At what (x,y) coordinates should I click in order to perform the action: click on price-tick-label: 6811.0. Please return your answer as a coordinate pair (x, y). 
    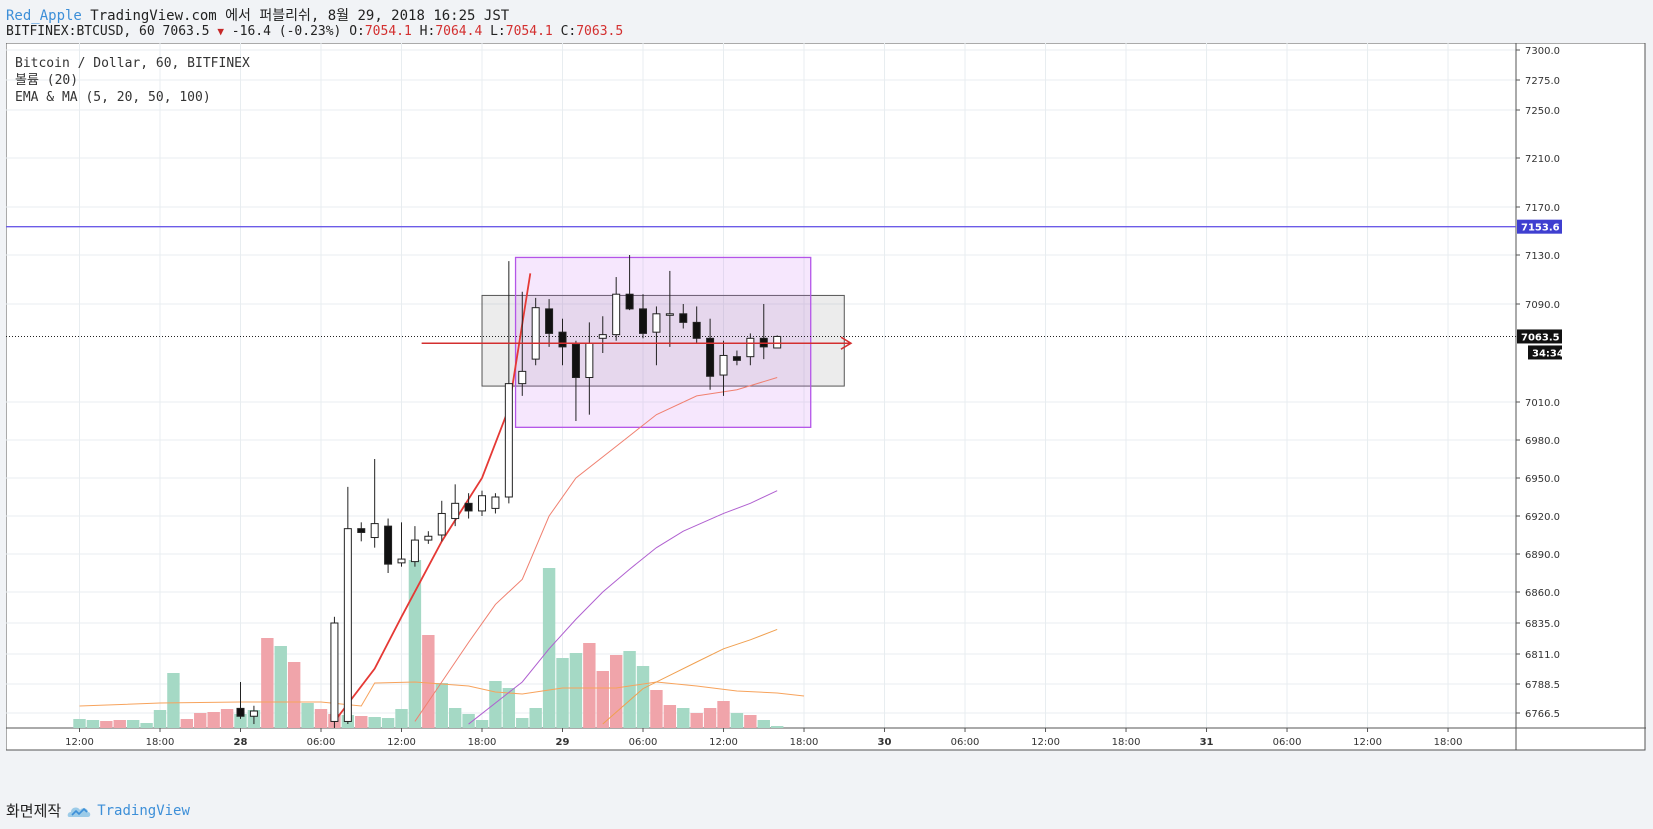
    Looking at the image, I should click on (1542, 655).